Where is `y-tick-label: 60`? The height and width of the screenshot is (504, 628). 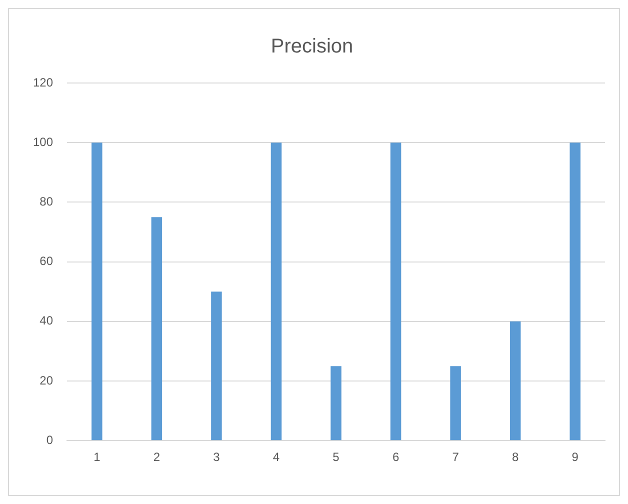 y-tick-label: 60 is located at coordinates (47, 261).